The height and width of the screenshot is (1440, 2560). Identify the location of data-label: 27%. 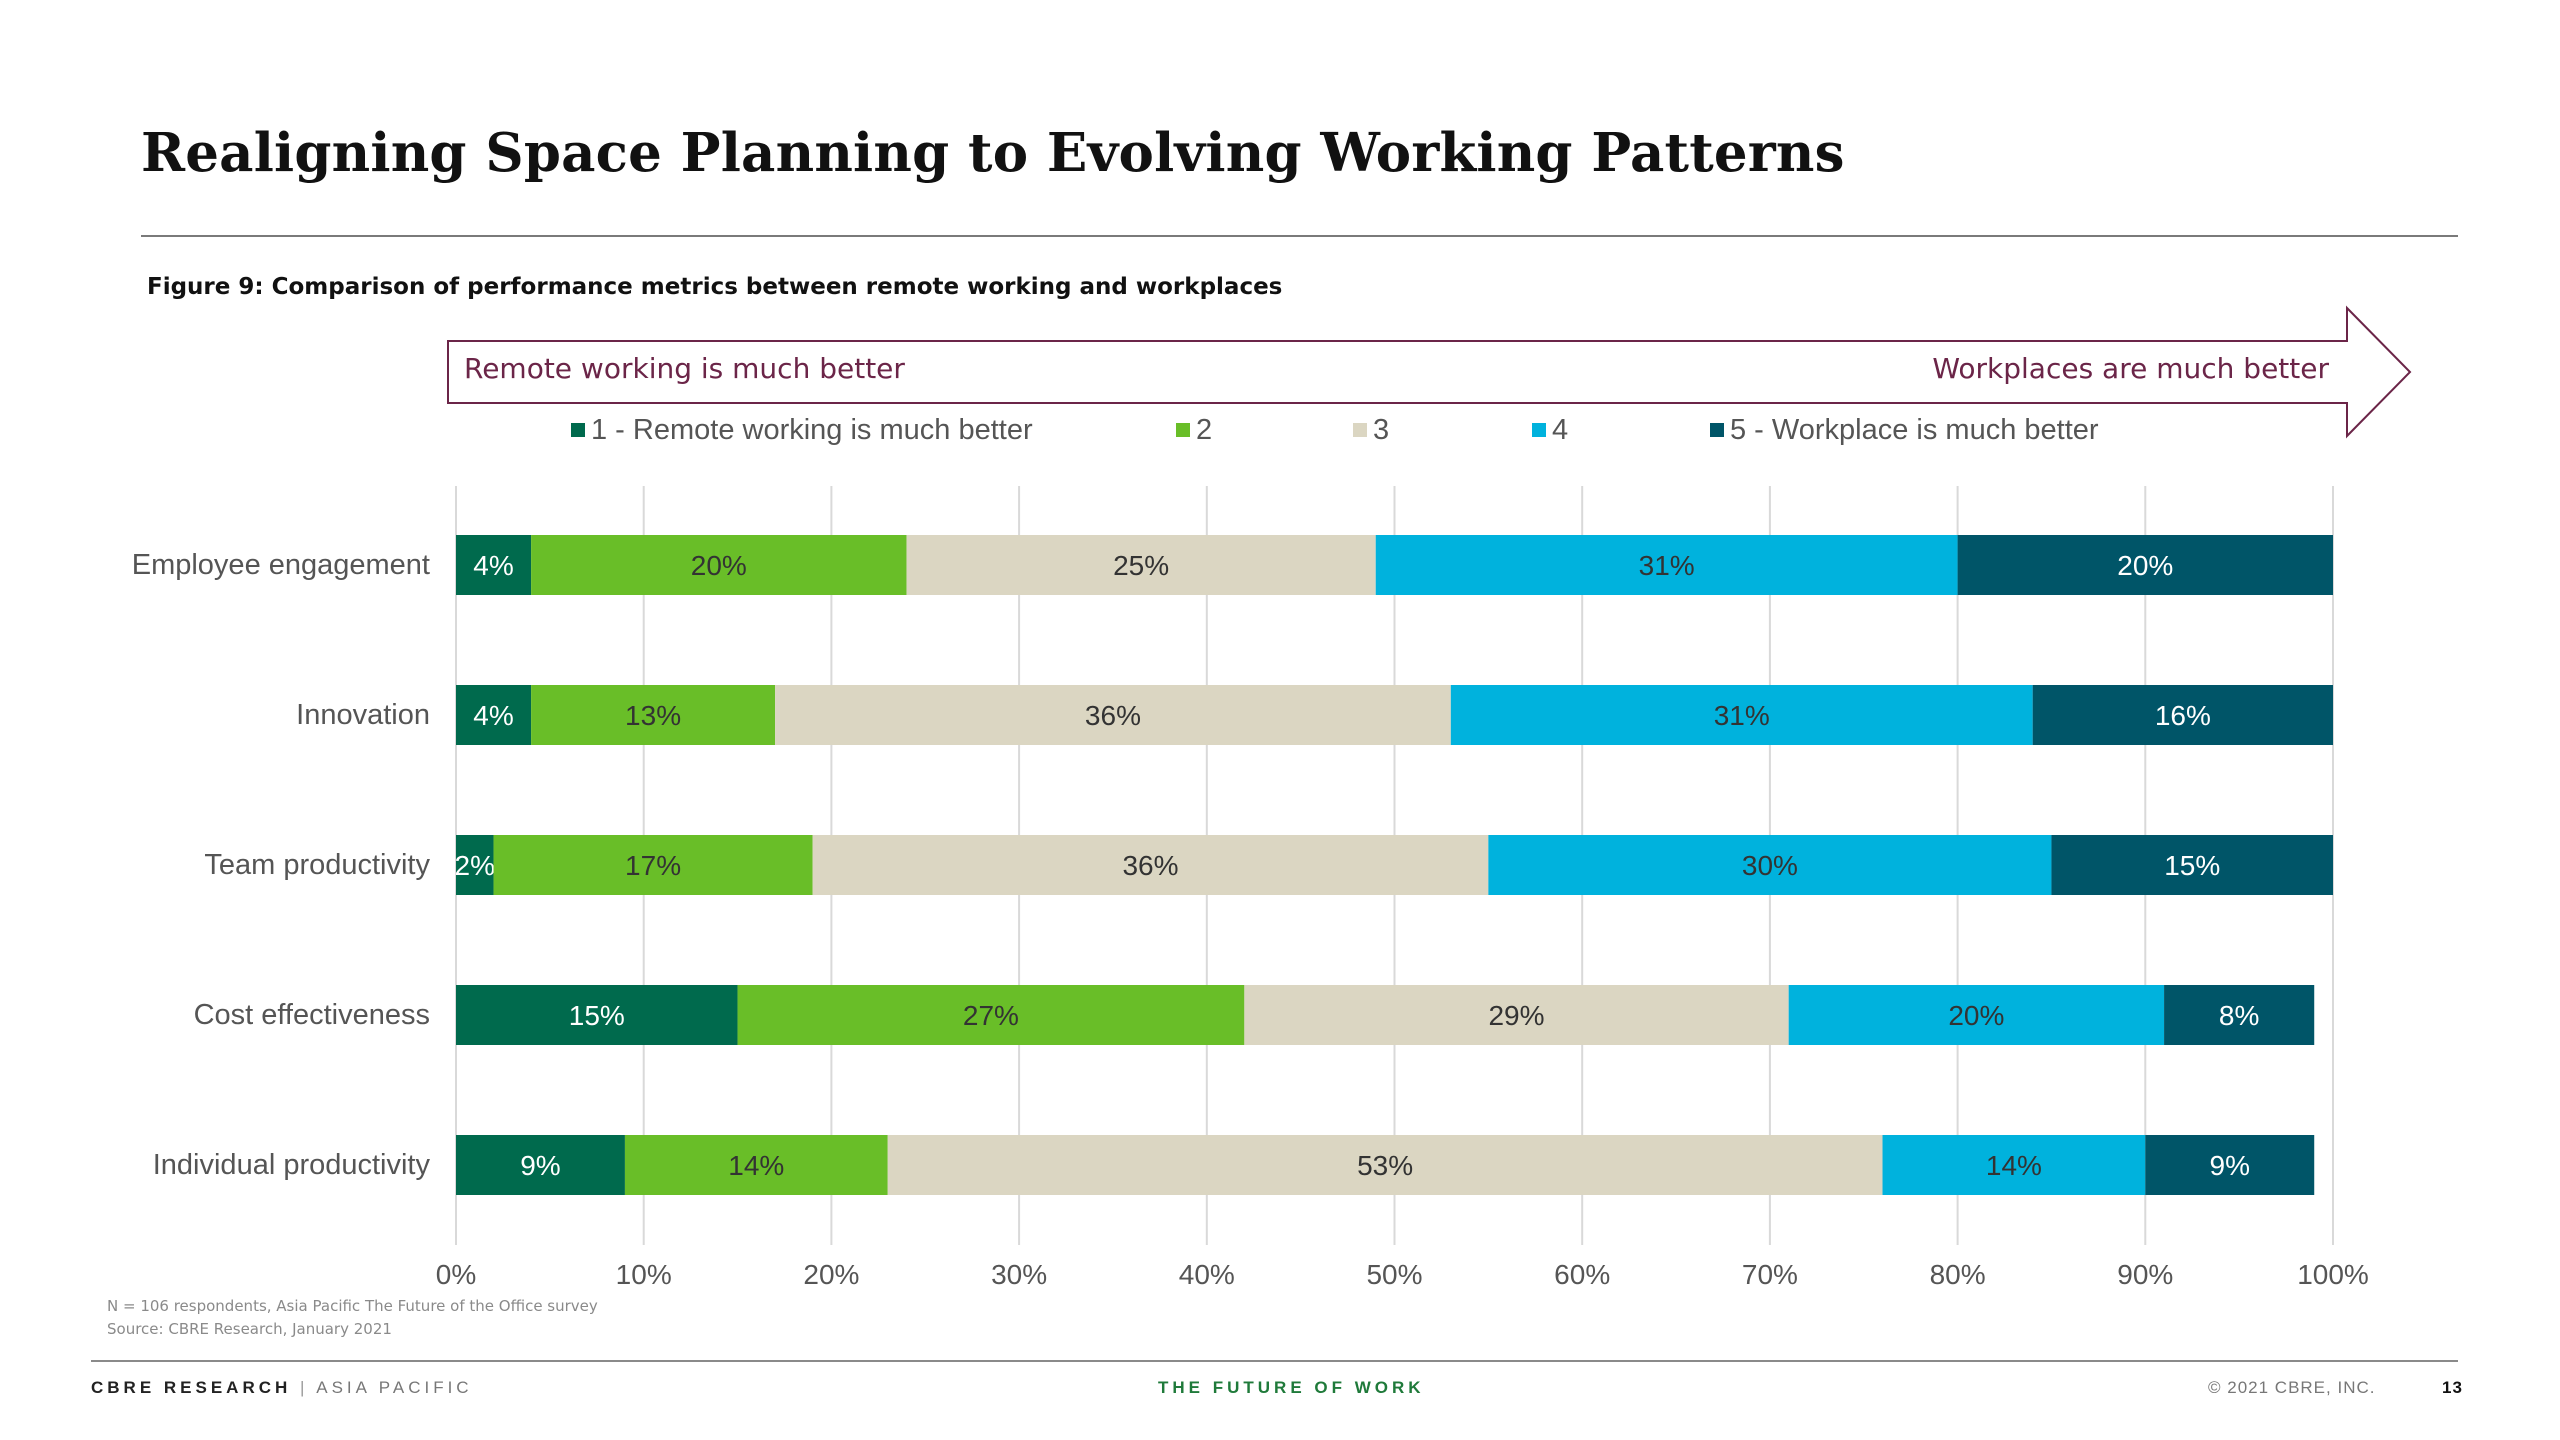
(991, 1015).